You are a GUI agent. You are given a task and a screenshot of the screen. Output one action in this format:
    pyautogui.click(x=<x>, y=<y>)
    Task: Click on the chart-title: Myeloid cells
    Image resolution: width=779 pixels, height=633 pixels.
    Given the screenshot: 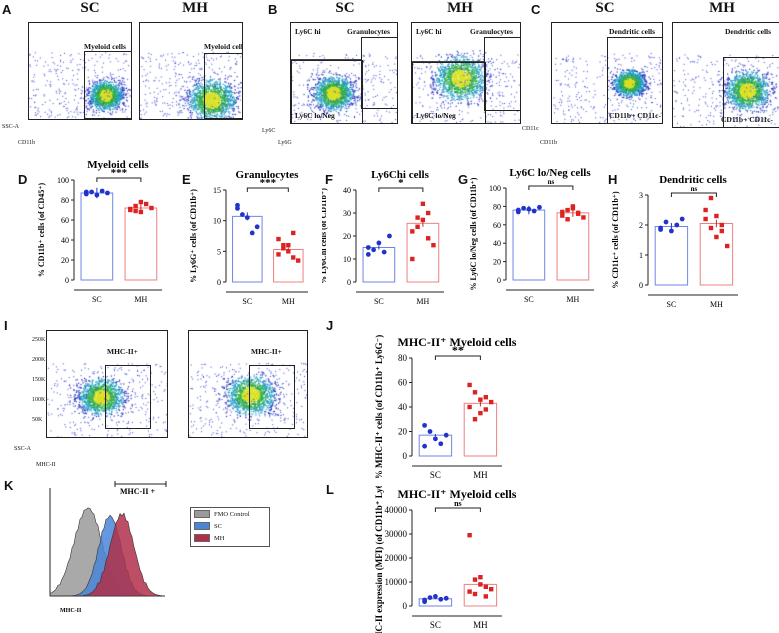 What is the action you would take?
    pyautogui.click(x=118, y=165)
    